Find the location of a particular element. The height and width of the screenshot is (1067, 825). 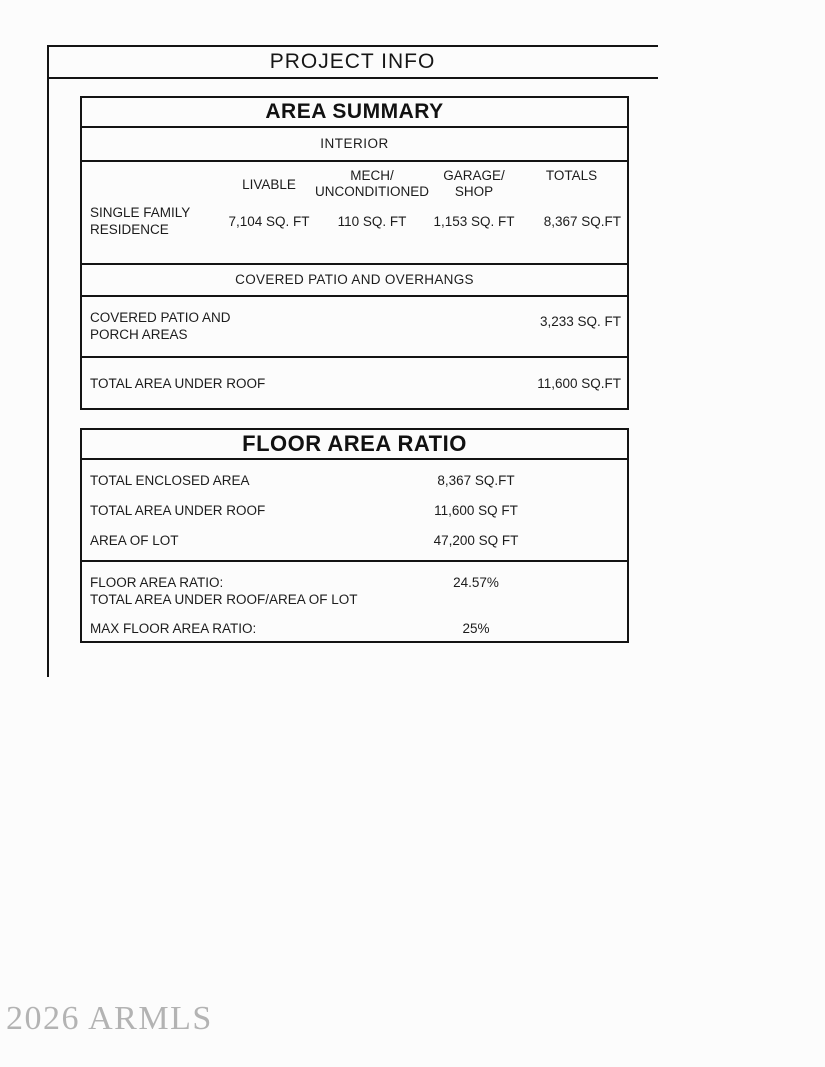

value-area-of-lot: 47,200 SQ FT is located at coordinates (476, 540).